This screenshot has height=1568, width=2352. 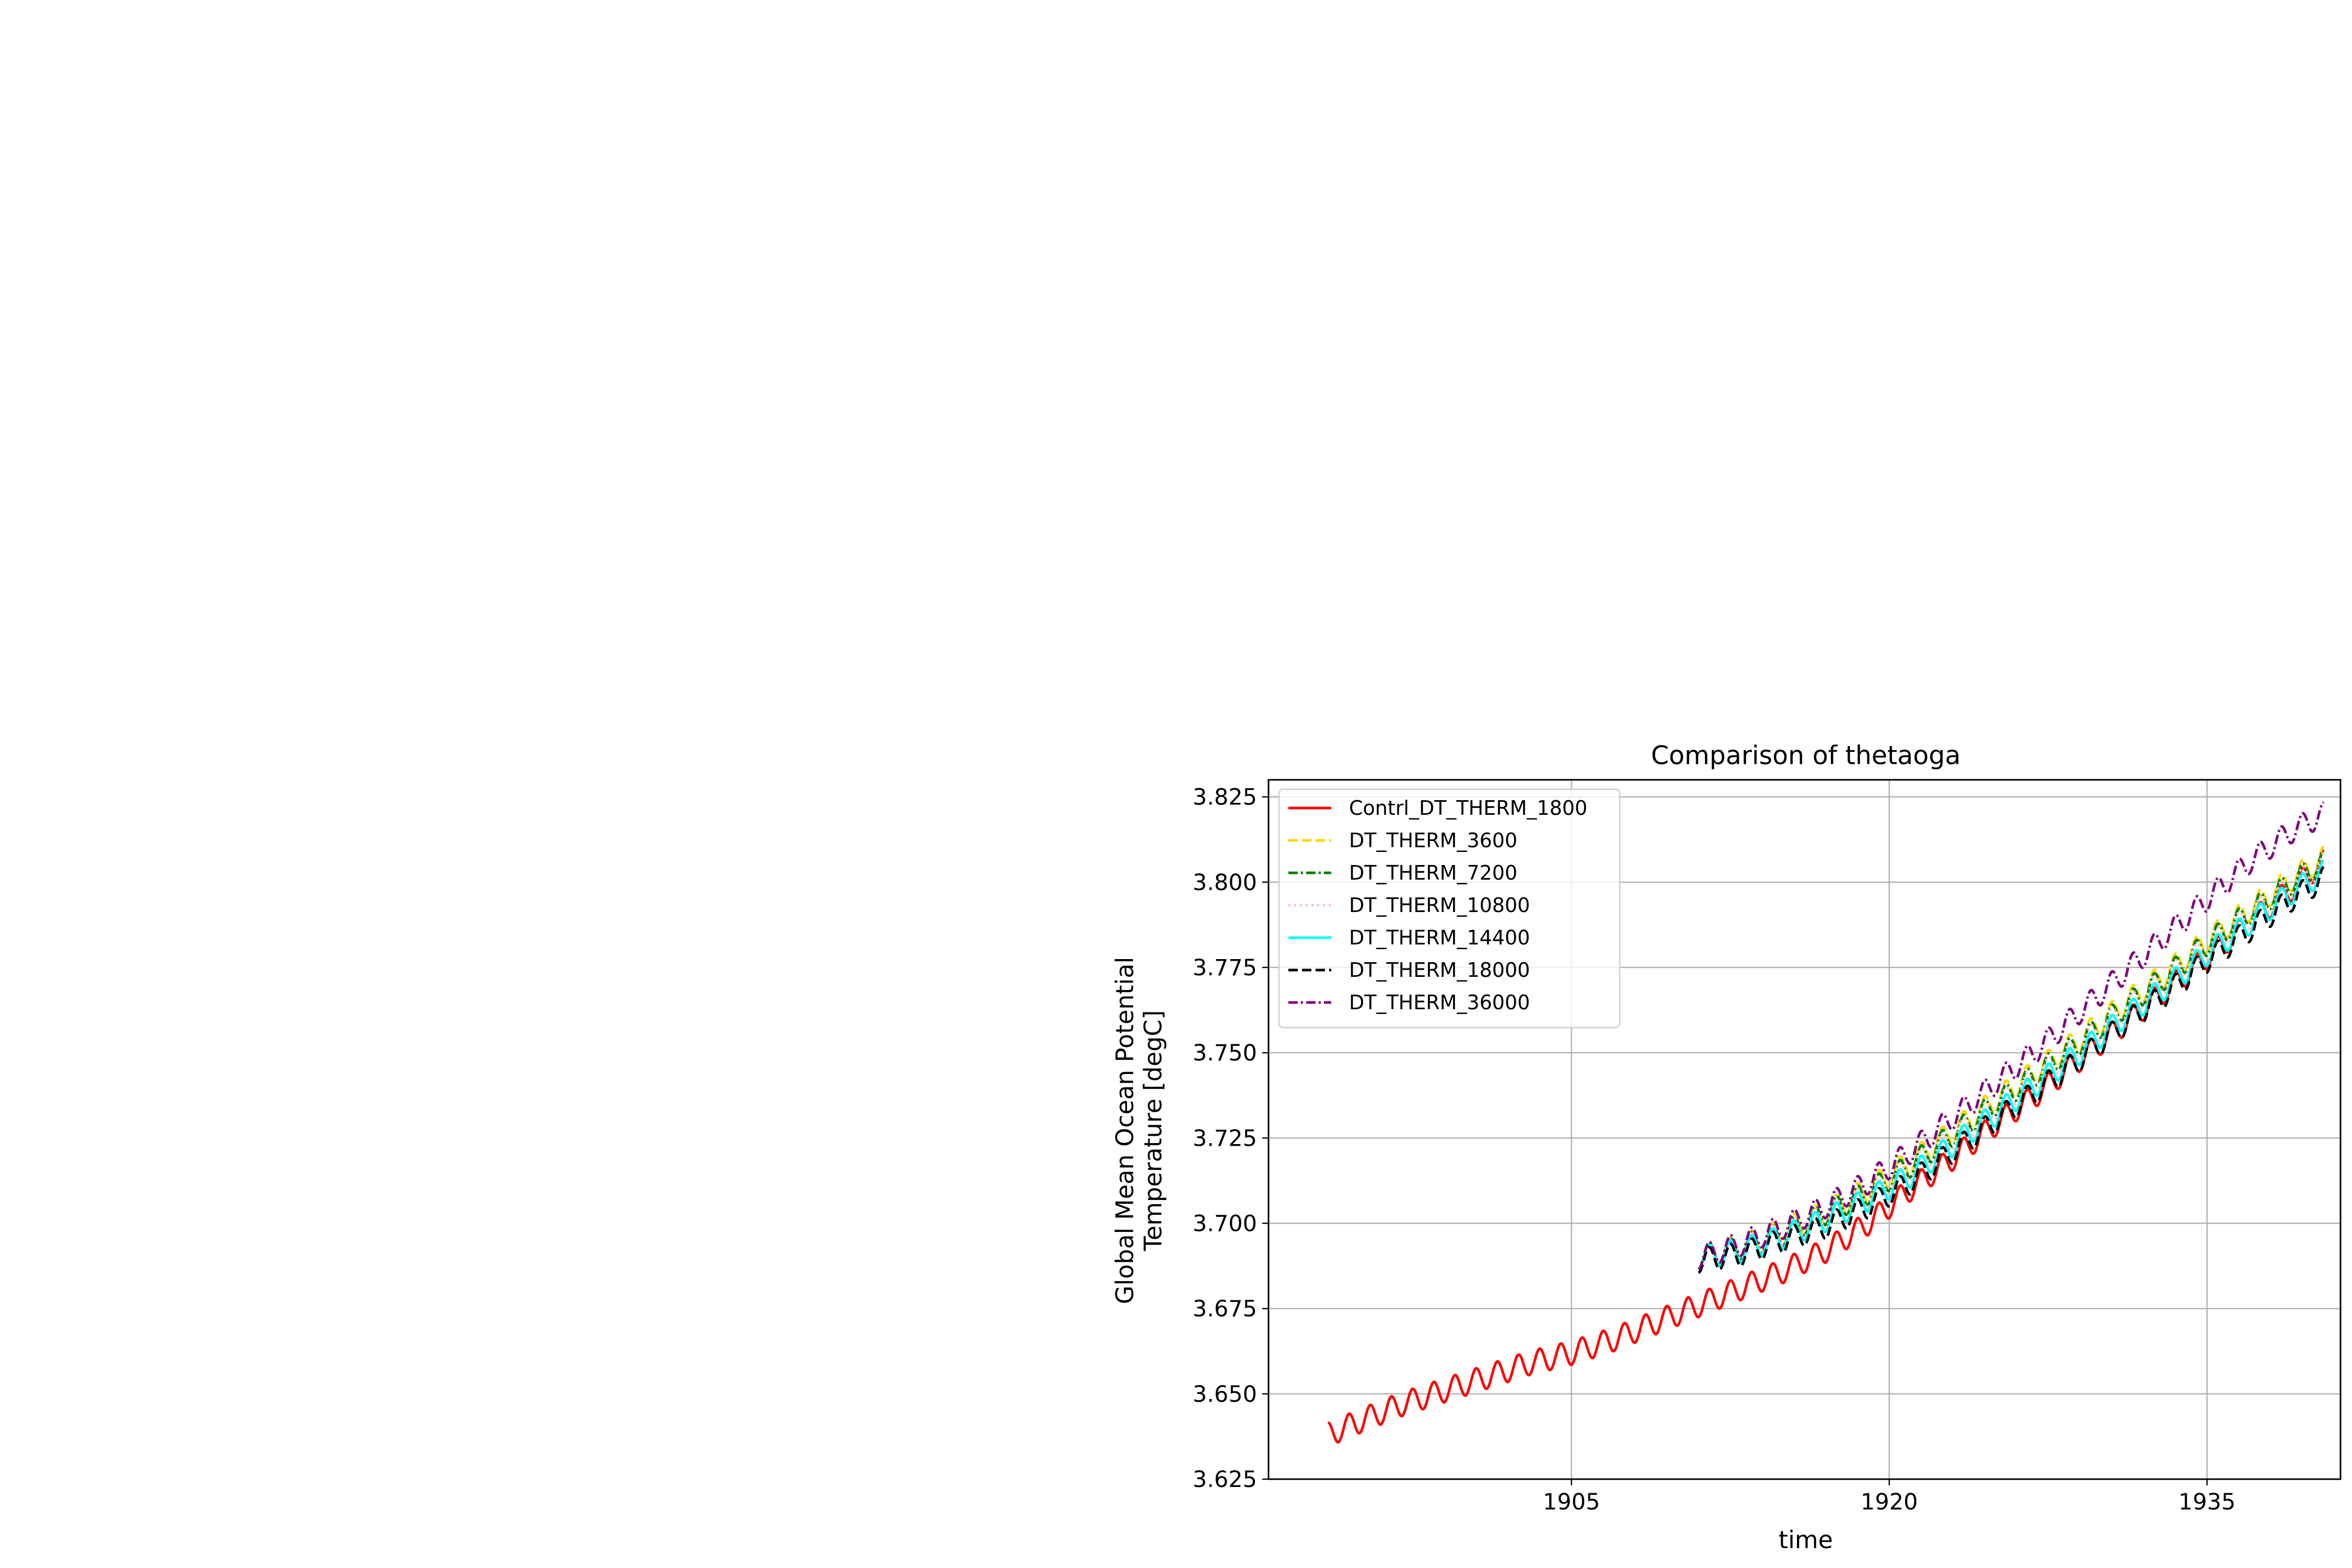 I want to click on x-tick-label: 1920, so click(x=1889, y=1502).